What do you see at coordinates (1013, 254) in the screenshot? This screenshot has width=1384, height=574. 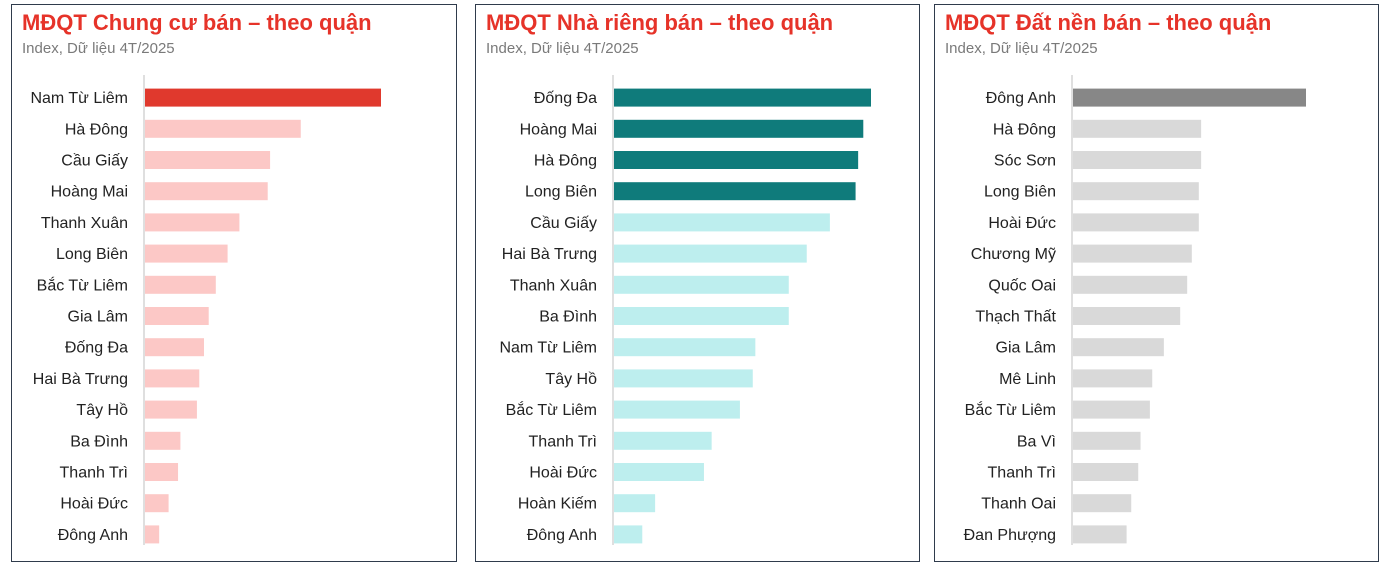 I see `category-label: Chương Mỹ` at bounding box center [1013, 254].